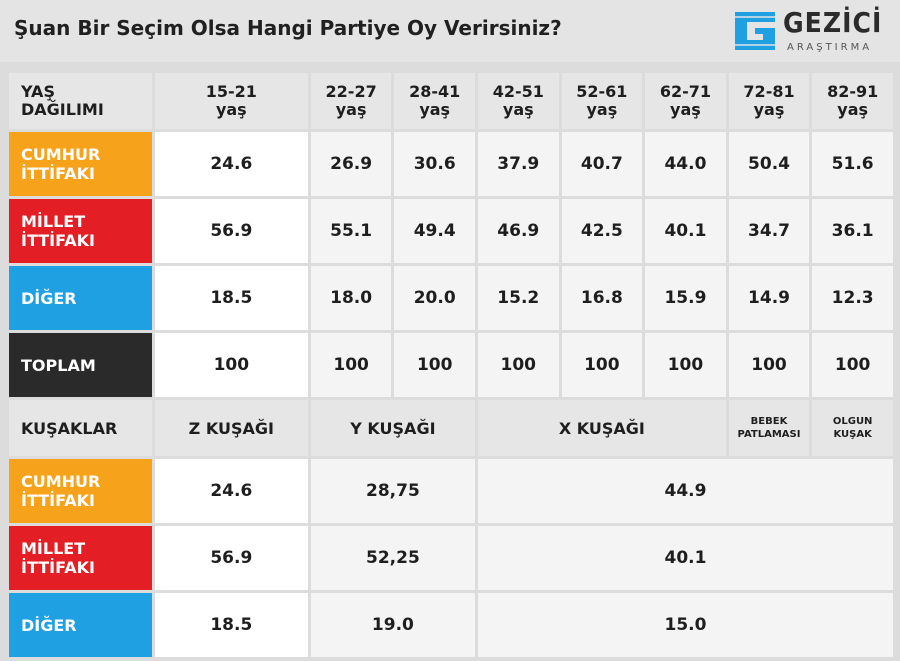  What do you see at coordinates (769, 428) in the screenshot?
I see `boomer-header: BEBEK PATLAMASI` at bounding box center [769, 428].